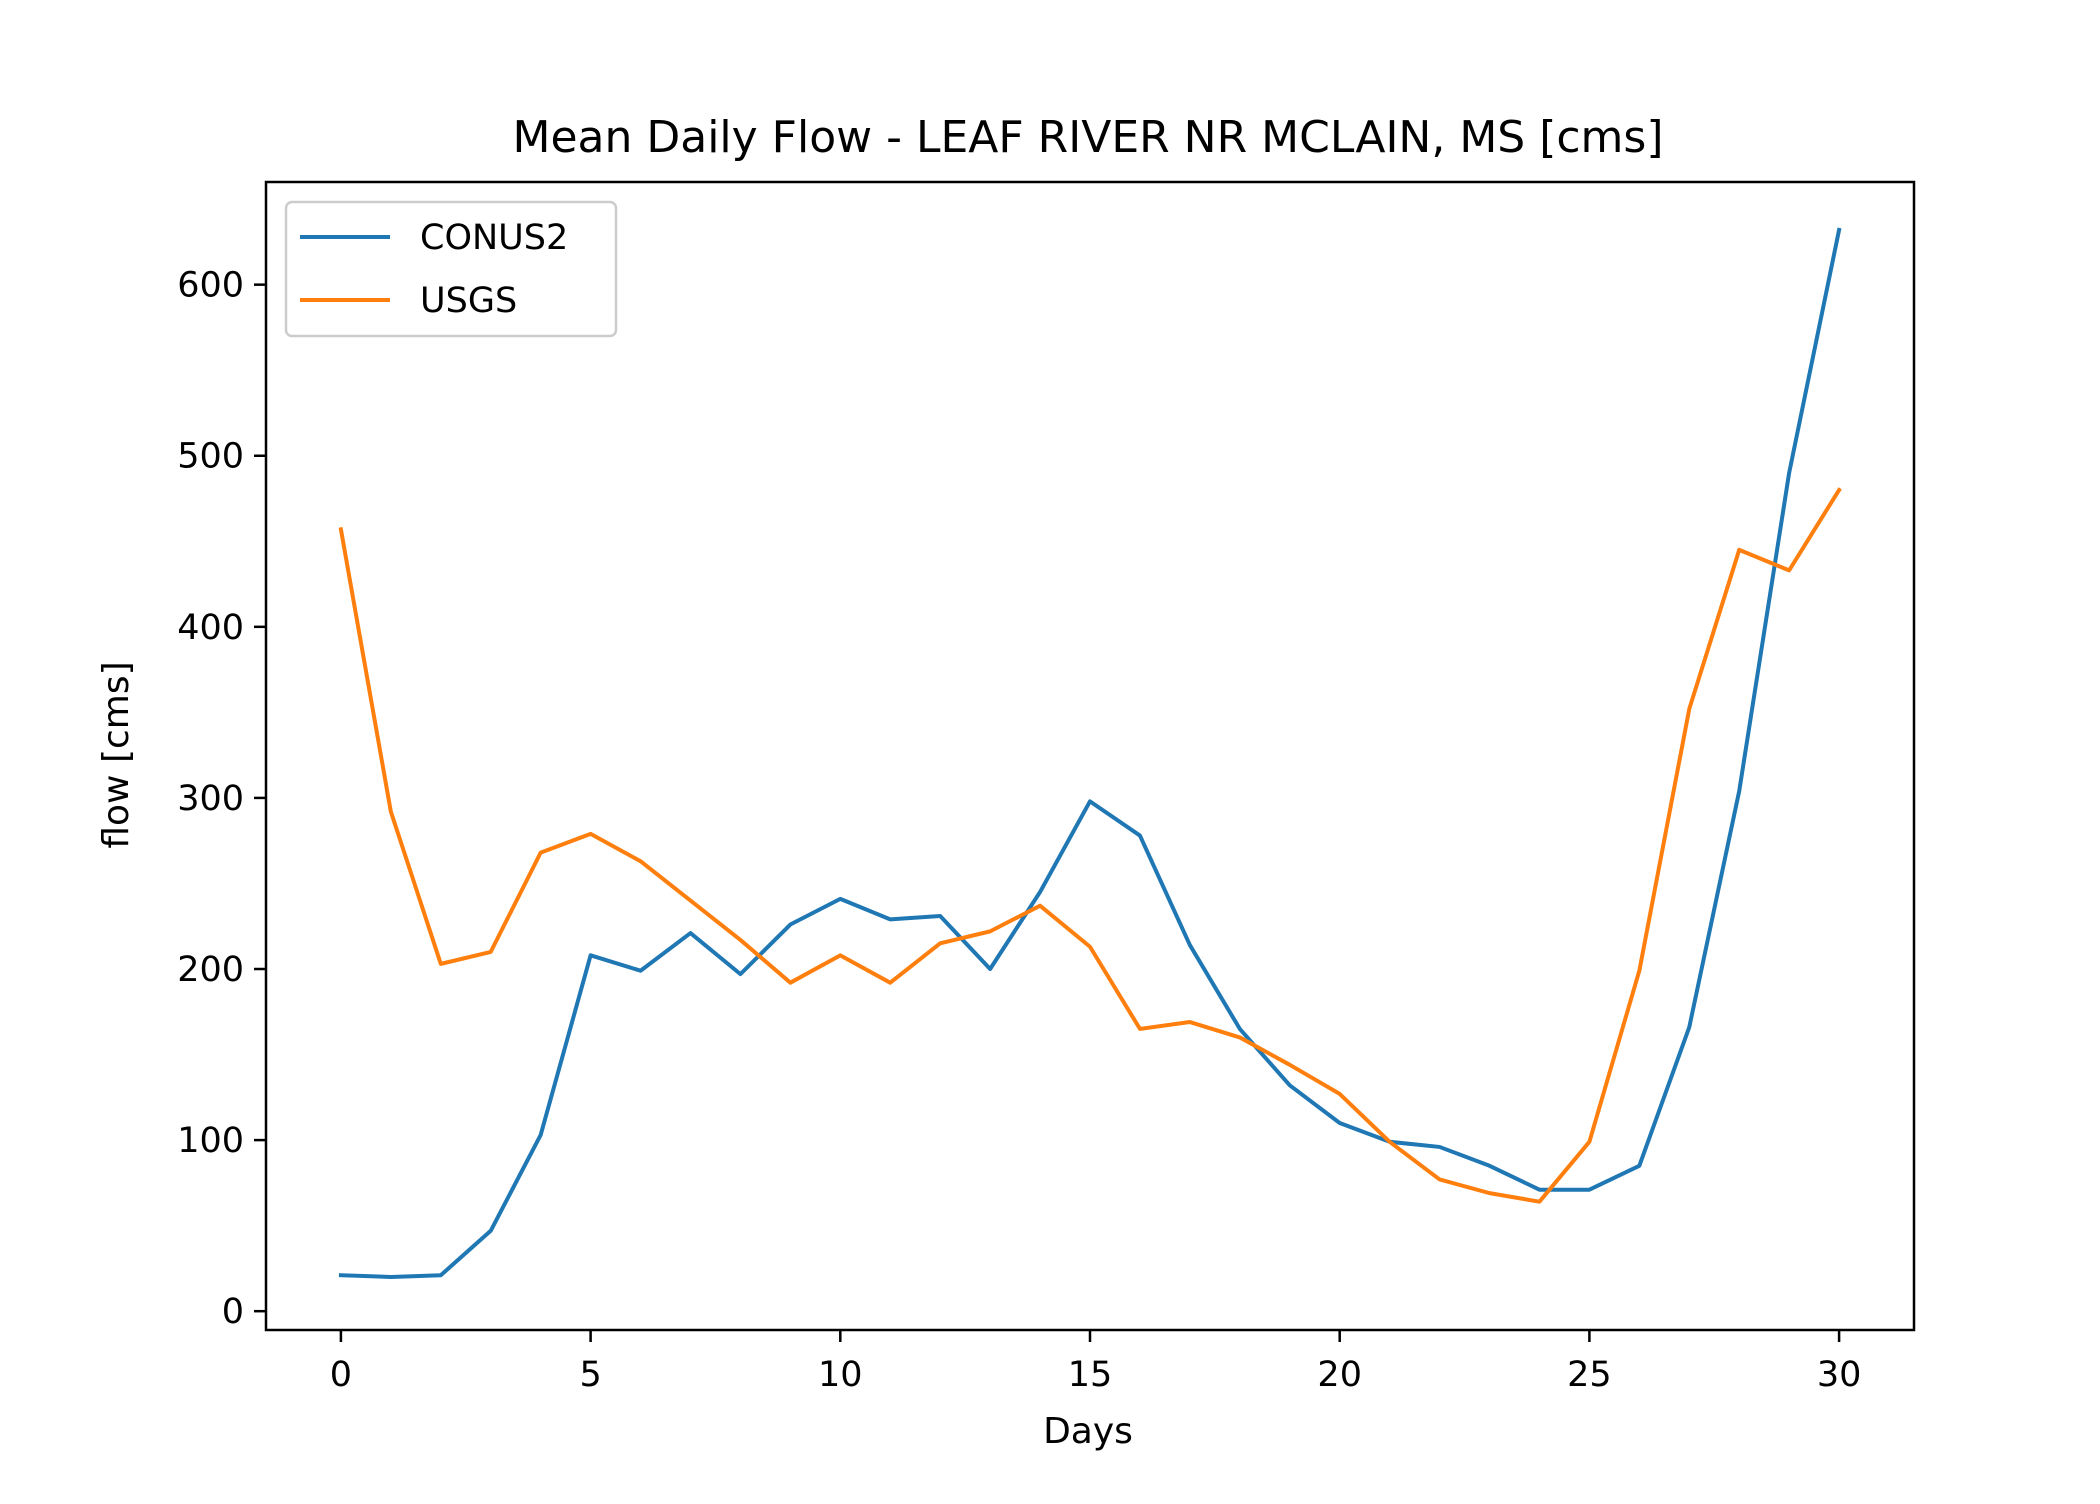  I want to click on x-tick-label: 15, so click(1090, 1375).